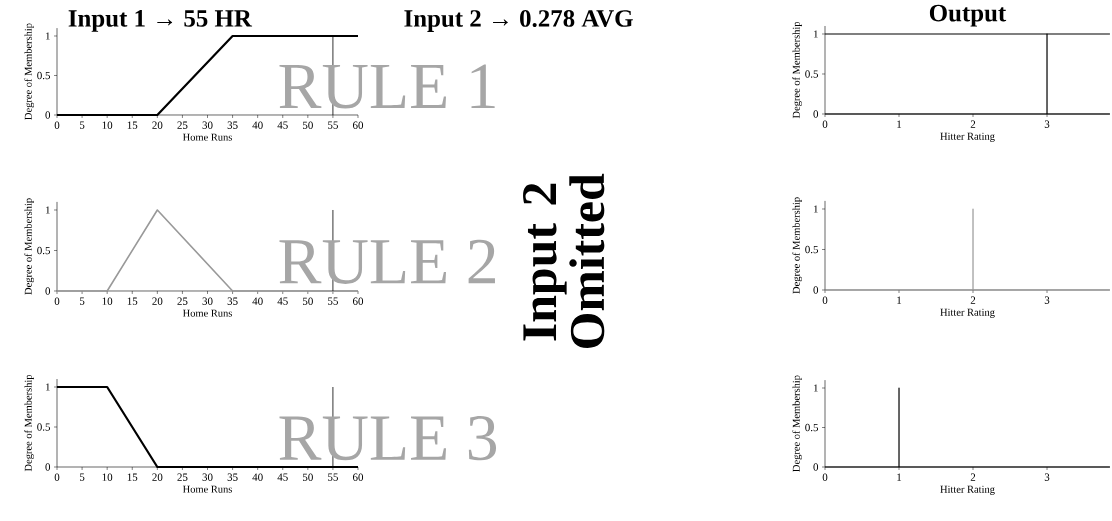  Describe the element at coordinates (564, 260) in the screenshot. I see `text: Input 2 Omitted` at that location.